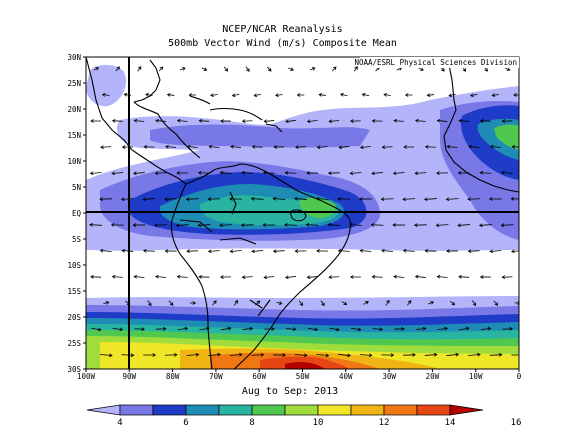 The height and width of the screenshot is (437, 565). I want to click on lat-label: 30N, so click(74, 57).